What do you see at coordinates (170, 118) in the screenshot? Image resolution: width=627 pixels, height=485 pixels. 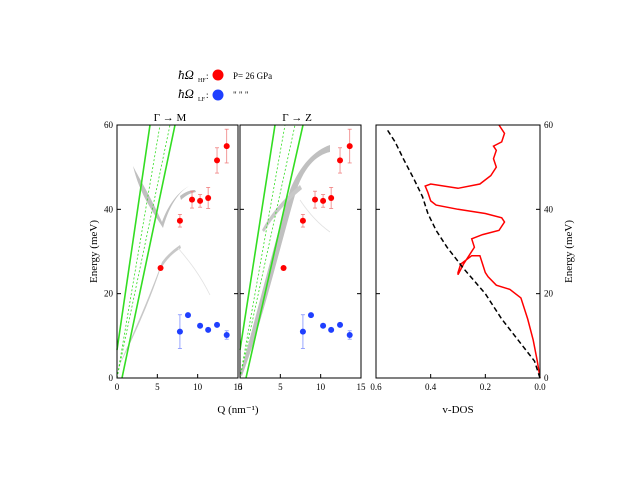 I see `direction-label: Γ → M` at bounding box center [170, 118].